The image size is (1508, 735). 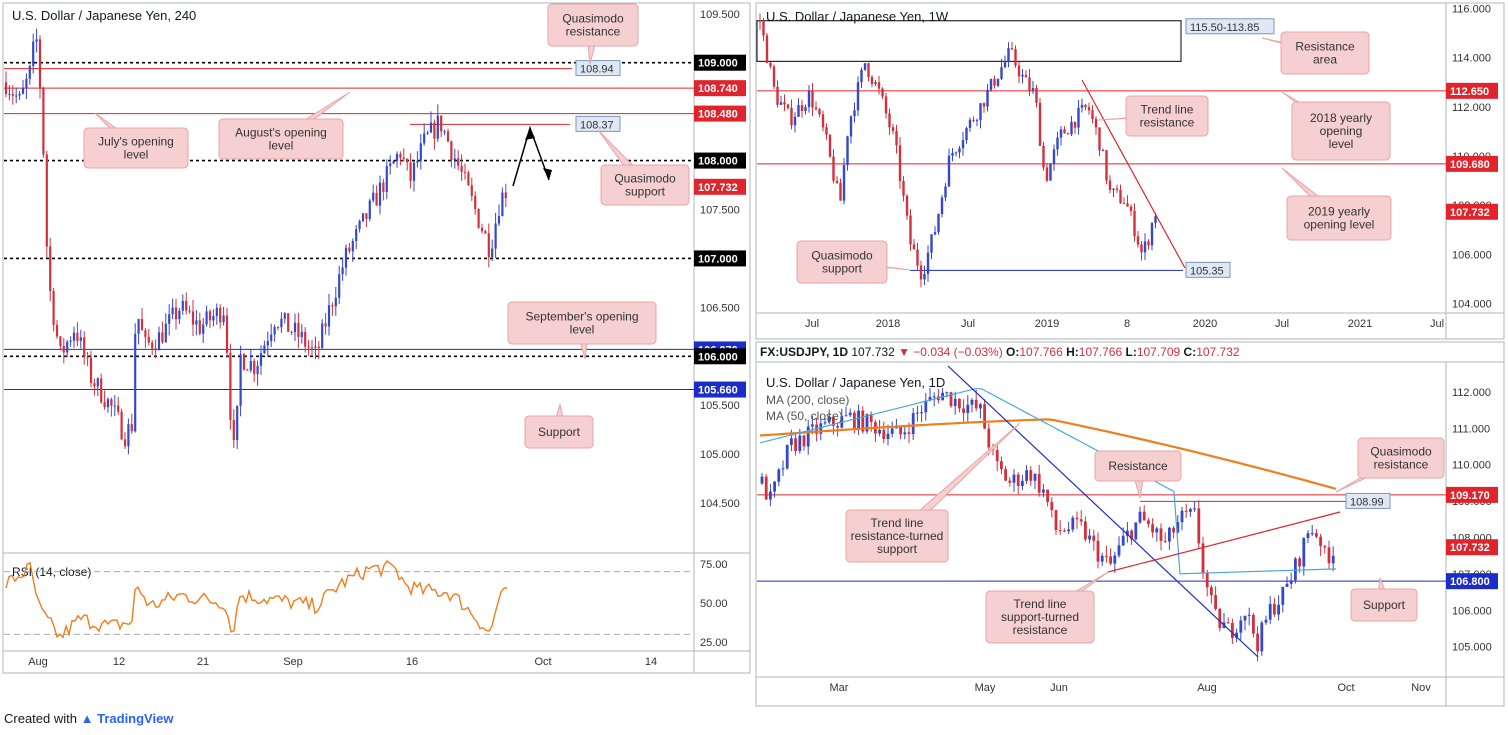 I want to click on h4-note-qm-resistance-text: resistance, so click(x=593, y=32).